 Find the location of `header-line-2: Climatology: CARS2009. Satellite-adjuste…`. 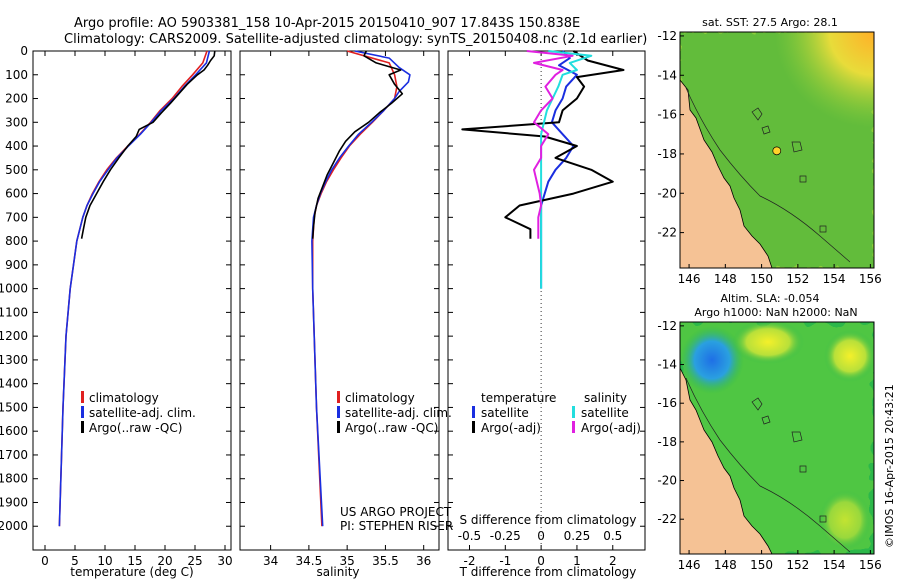

header-line-2: Climatology: CARS2009. Satellite-adjuste… is located at coordinates (355, 39).